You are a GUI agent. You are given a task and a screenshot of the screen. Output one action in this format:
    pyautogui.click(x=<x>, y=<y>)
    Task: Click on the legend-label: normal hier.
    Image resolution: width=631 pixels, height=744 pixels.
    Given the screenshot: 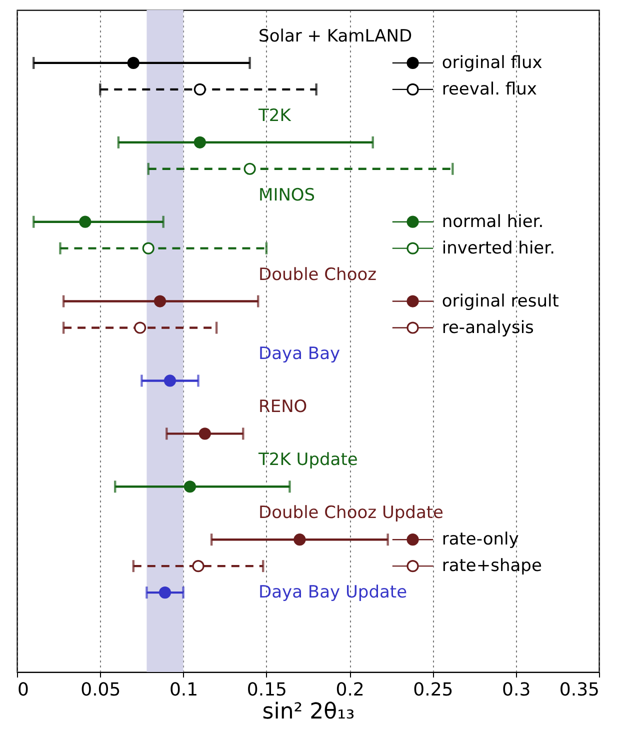 What is the action you would take?
    pyautogui.click(x=493, y=222)
    